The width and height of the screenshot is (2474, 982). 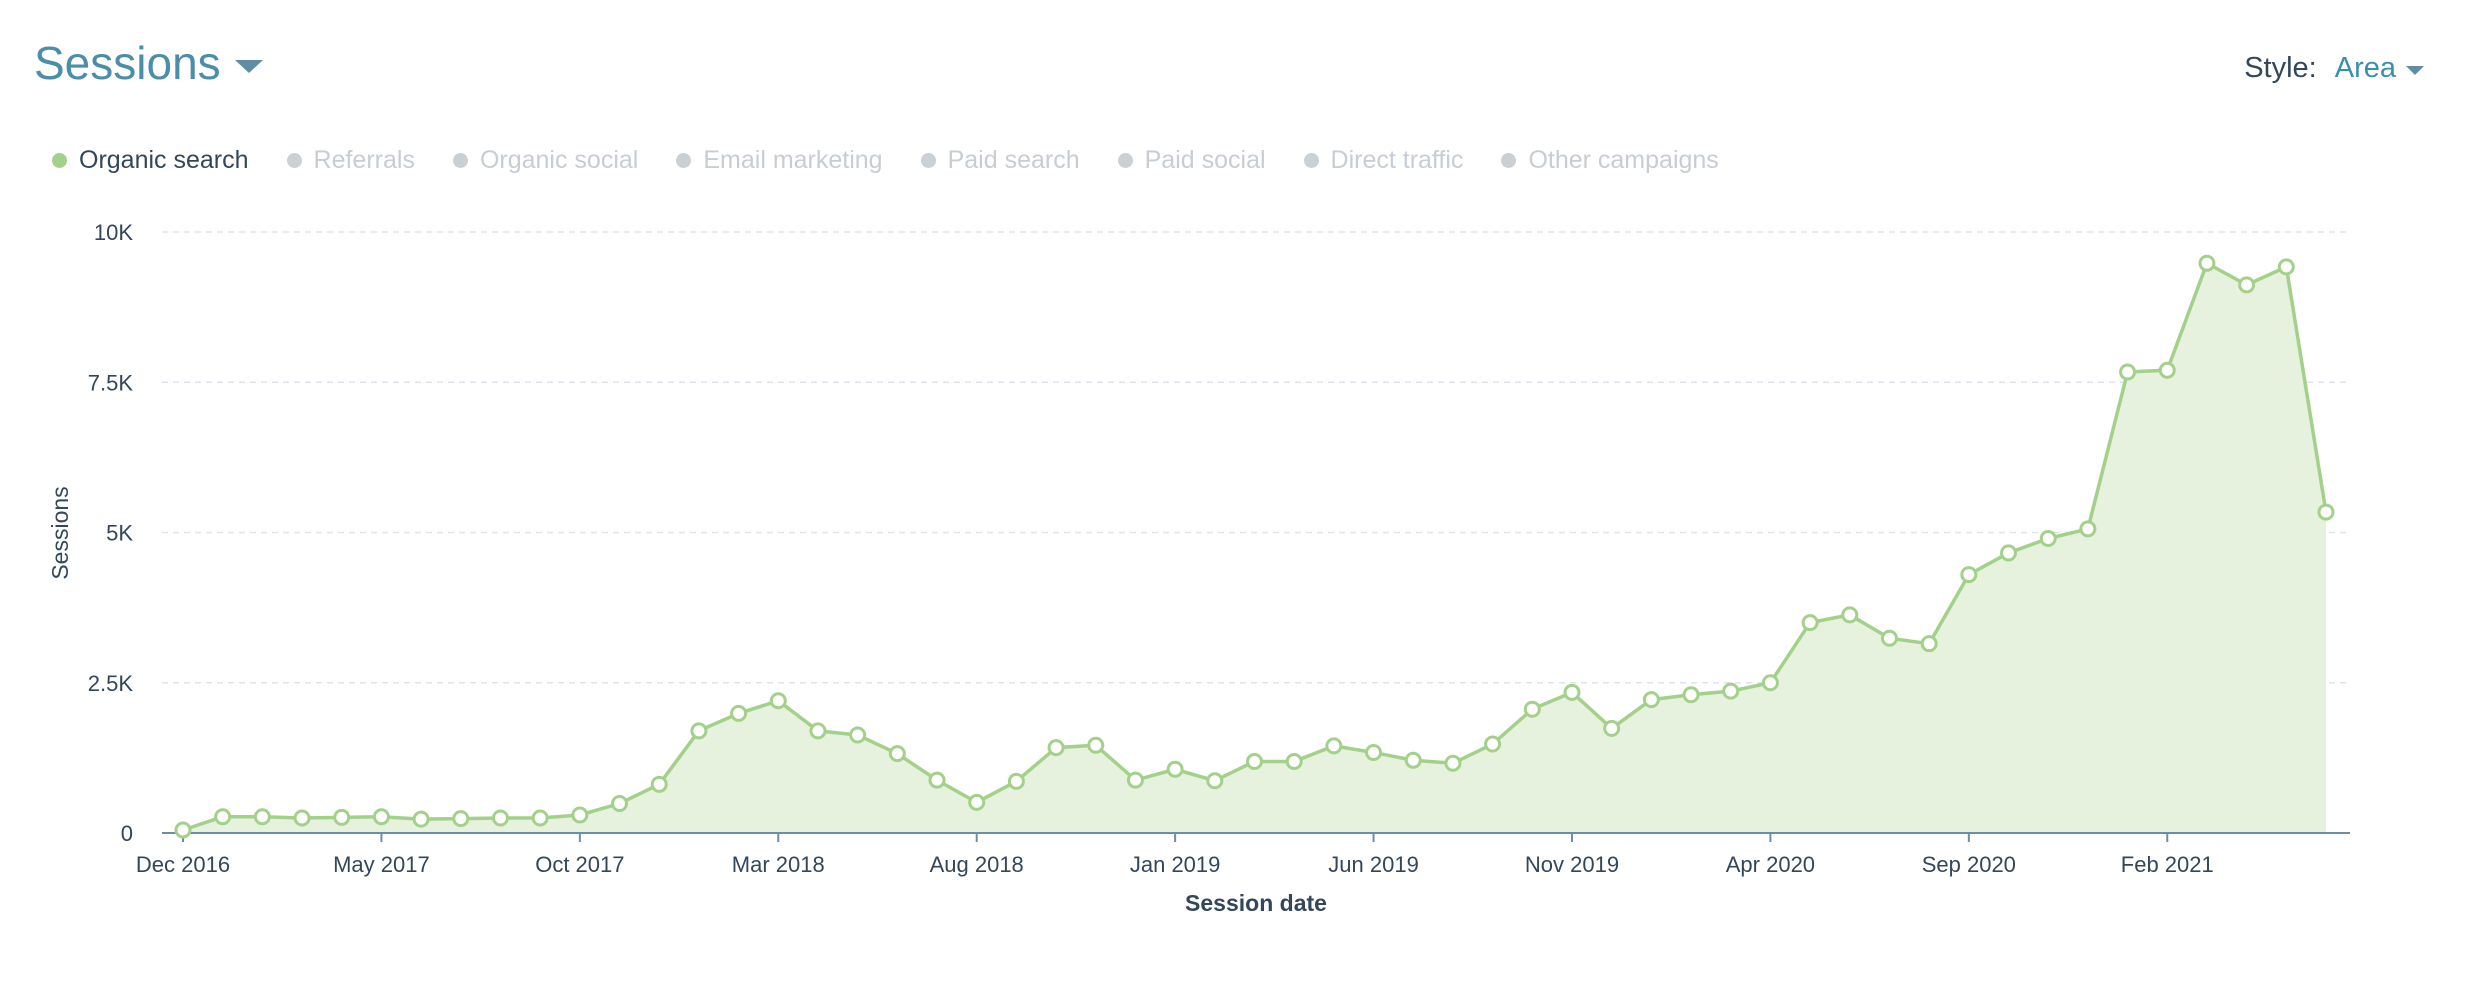 What do you see at coordinates (127, 63) in the screenshot?
I see `chart-title: Sessions` at bounding box center [127, 63].